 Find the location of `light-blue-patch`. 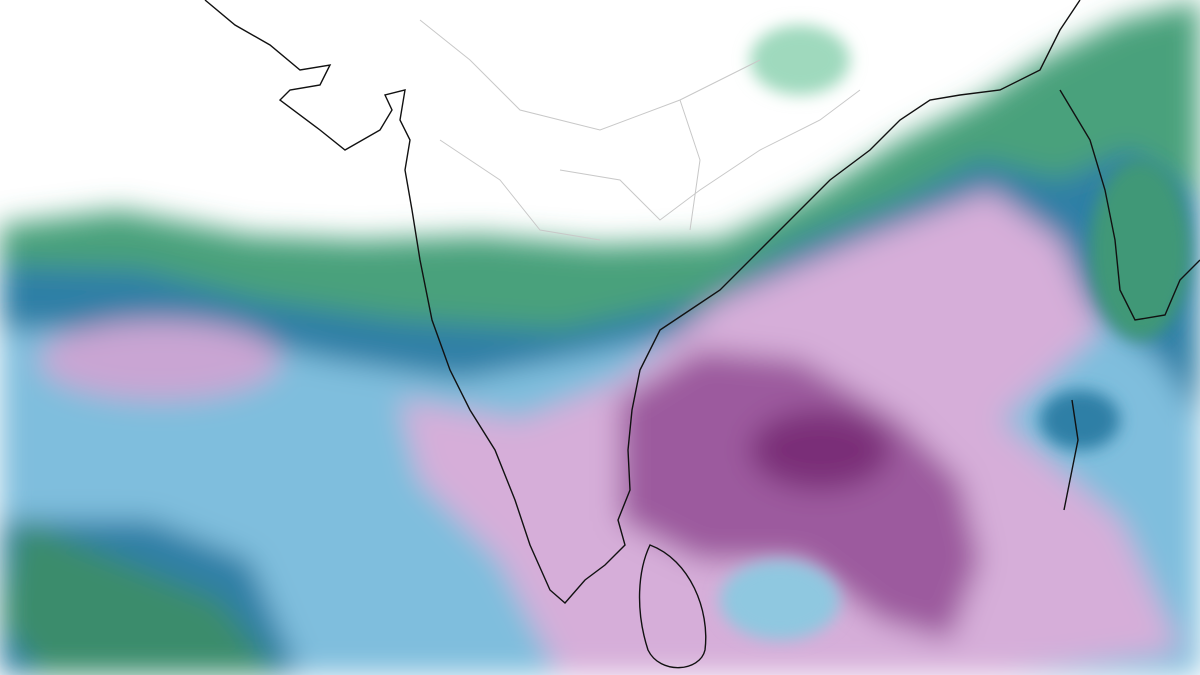

light-blue-patch is located at coordinates (780, 600).